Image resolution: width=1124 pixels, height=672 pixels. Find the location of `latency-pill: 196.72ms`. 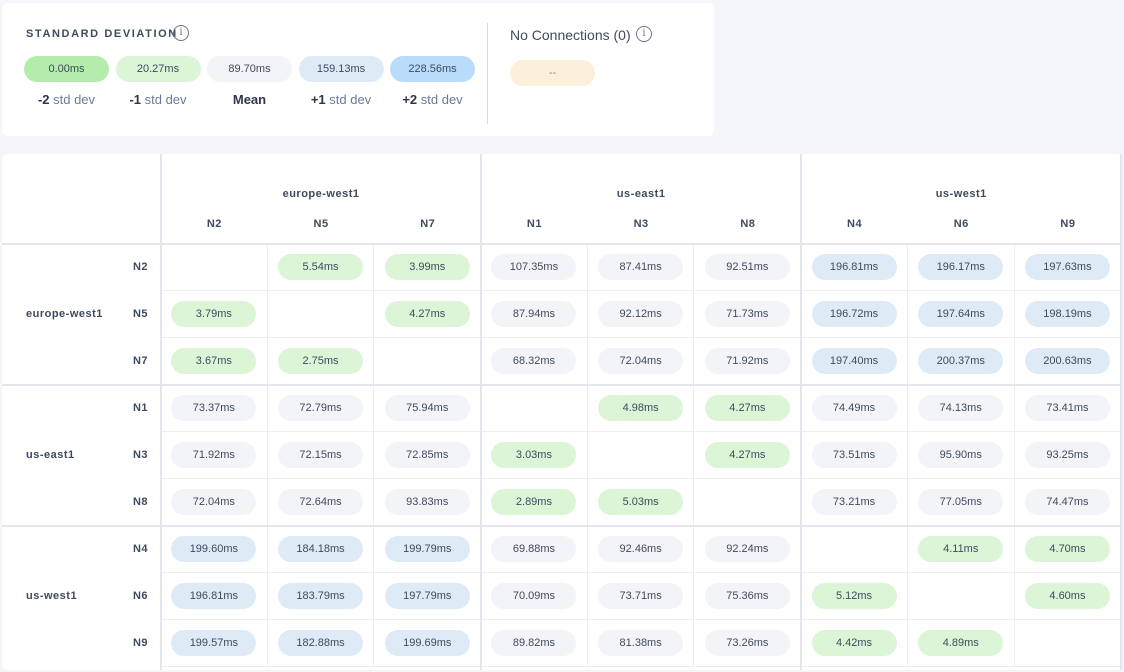

latency-pill: 196.72ms is located at coordinates (854, 314).